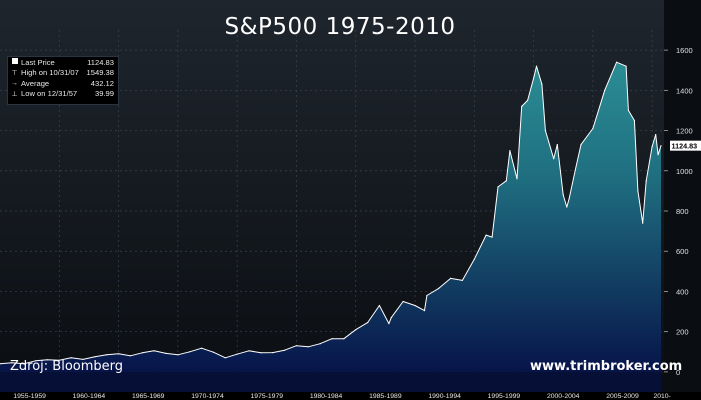  Describe the element at coordinates (684, 131) in the screenshot. I see `y-tick-label: 1200` at that location.